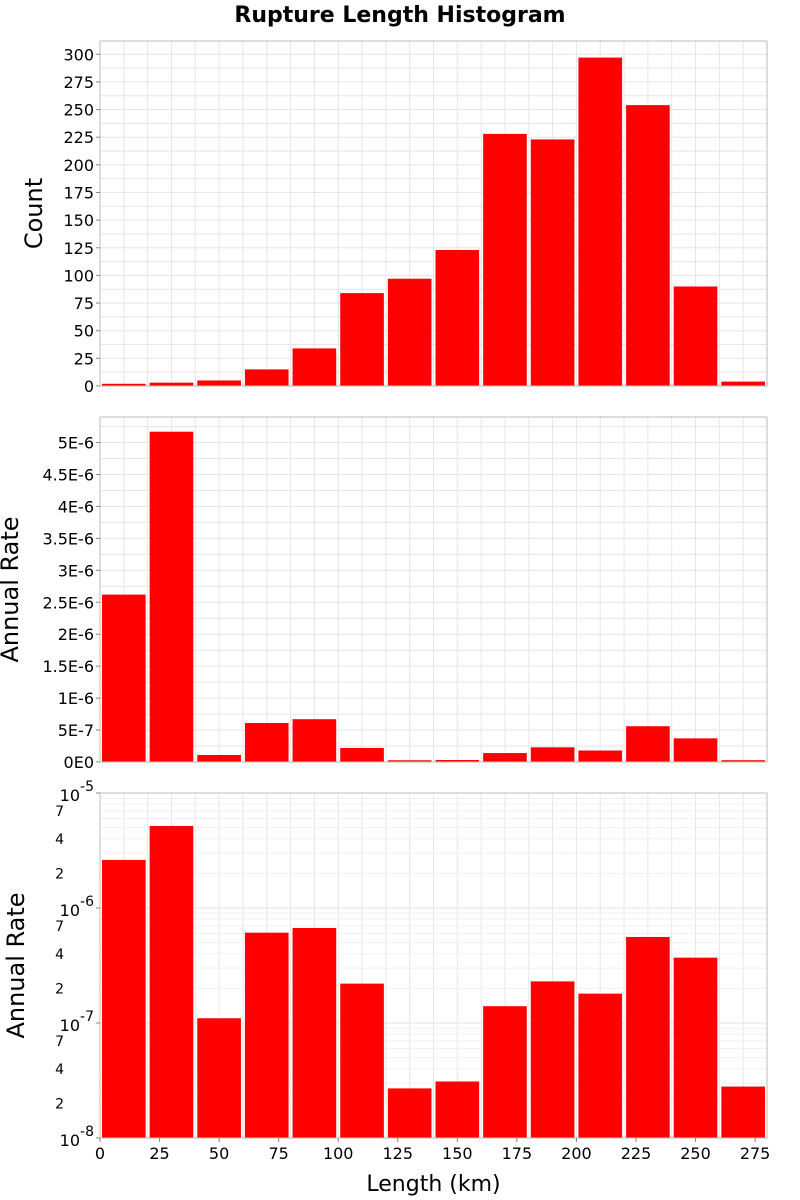 Image resolution: width=800 pixels, height=1200 pixels. Describe the element at coordinates (77, 1137) in the screenshot. I see `y-tick-label: 10-8` at that location.